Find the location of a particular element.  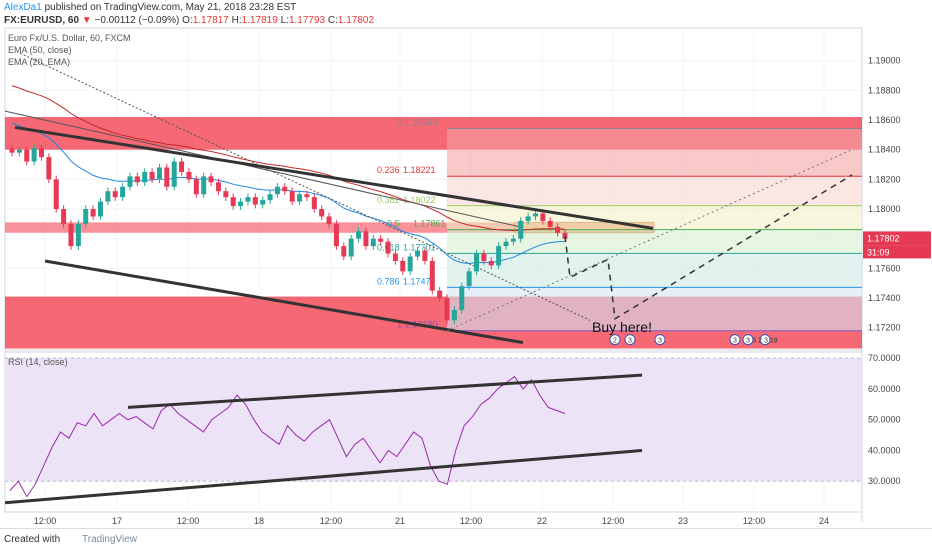

footer: Created with TradingView is located at coordinates (466, 539).